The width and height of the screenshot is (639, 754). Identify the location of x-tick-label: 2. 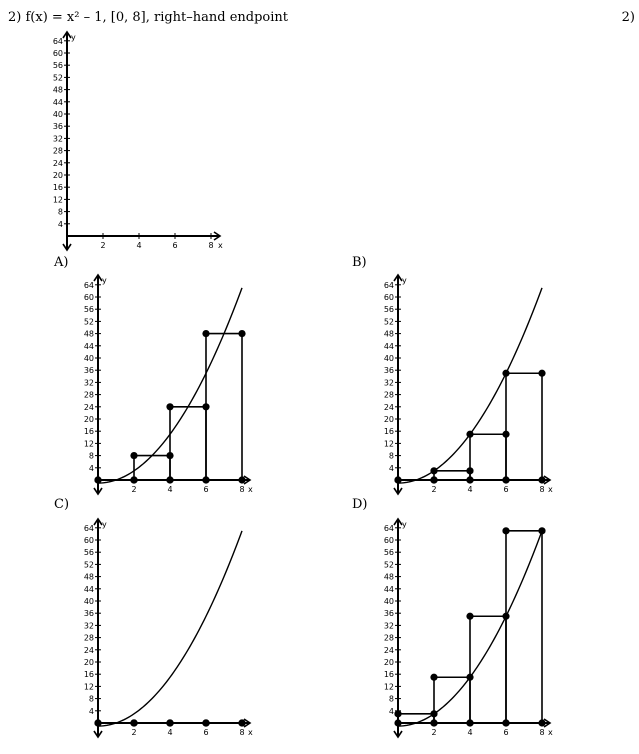
(133, 489).